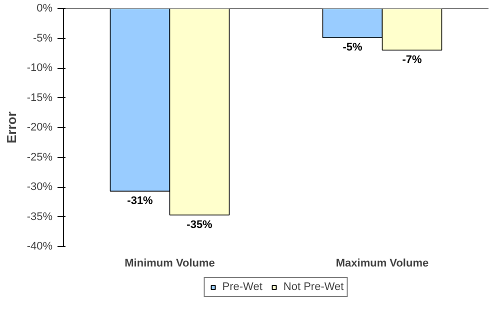 Image resolution: width=494 pixels, height=327 pixels. Describe the element at coordinates (313, 287) in the screenshot. I see `legend-label: Not Pre-Wet` at that location.